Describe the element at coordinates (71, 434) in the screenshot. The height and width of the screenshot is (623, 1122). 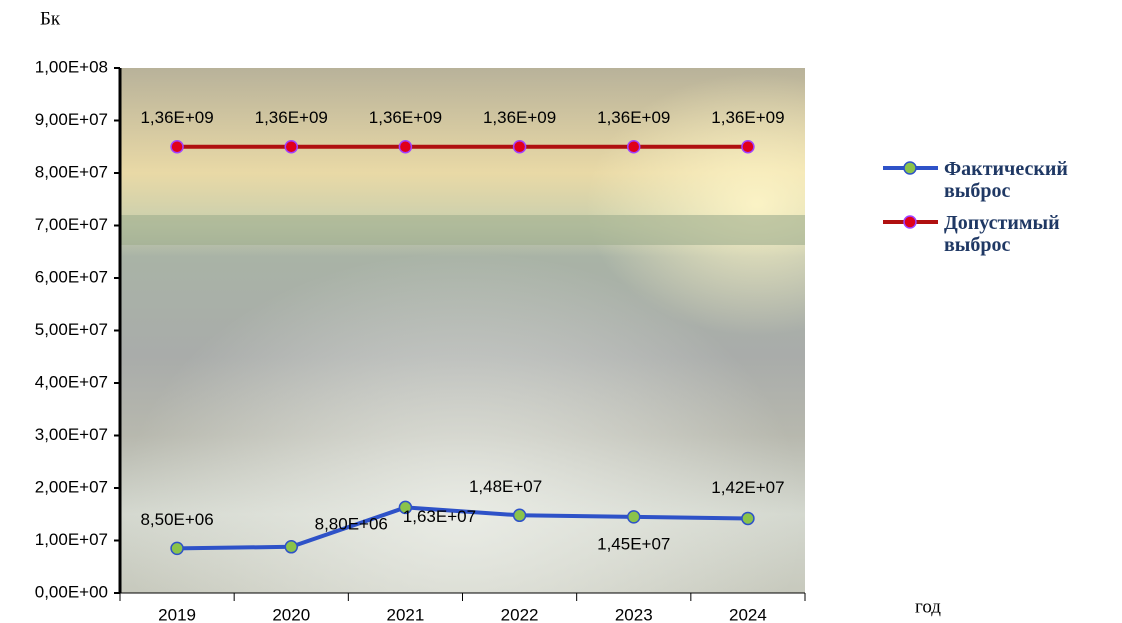
I see `y-tick-label: 3,00E+07` at that location.